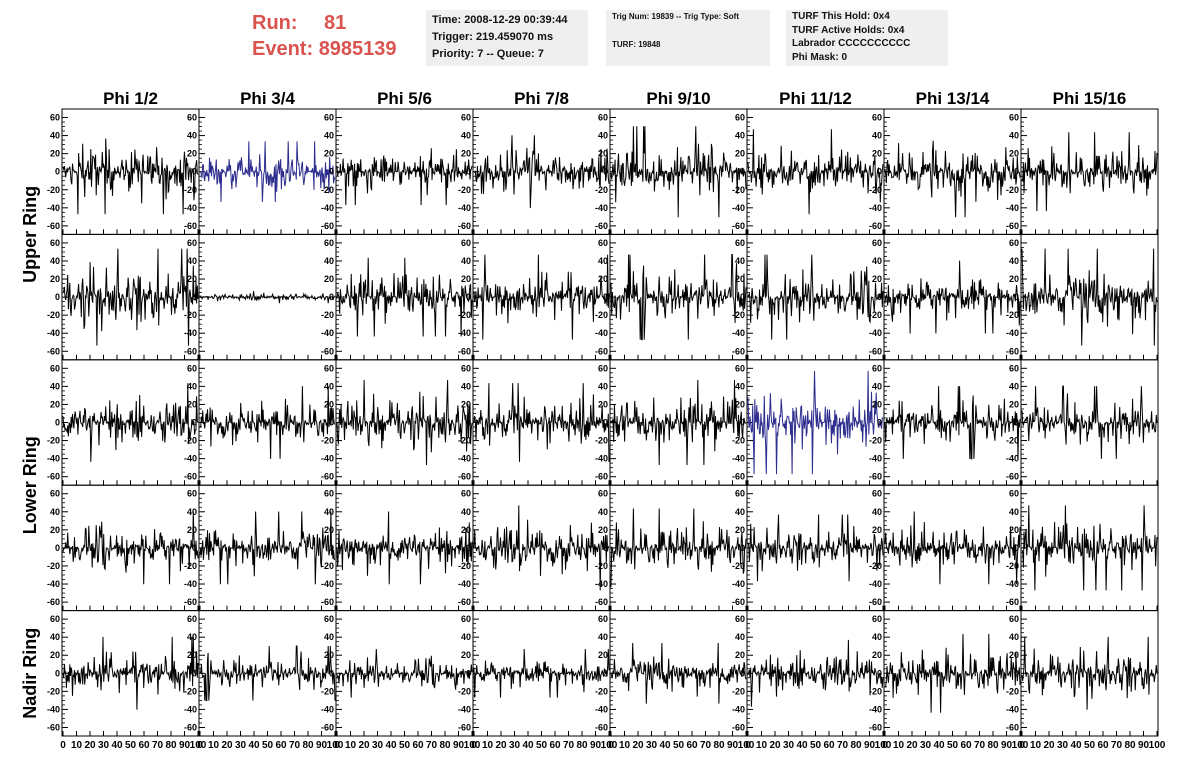 The width and height of the screenshot is (1196, 772). I want to click on x-tick-label-c6-7: 70, so click(980, 745).